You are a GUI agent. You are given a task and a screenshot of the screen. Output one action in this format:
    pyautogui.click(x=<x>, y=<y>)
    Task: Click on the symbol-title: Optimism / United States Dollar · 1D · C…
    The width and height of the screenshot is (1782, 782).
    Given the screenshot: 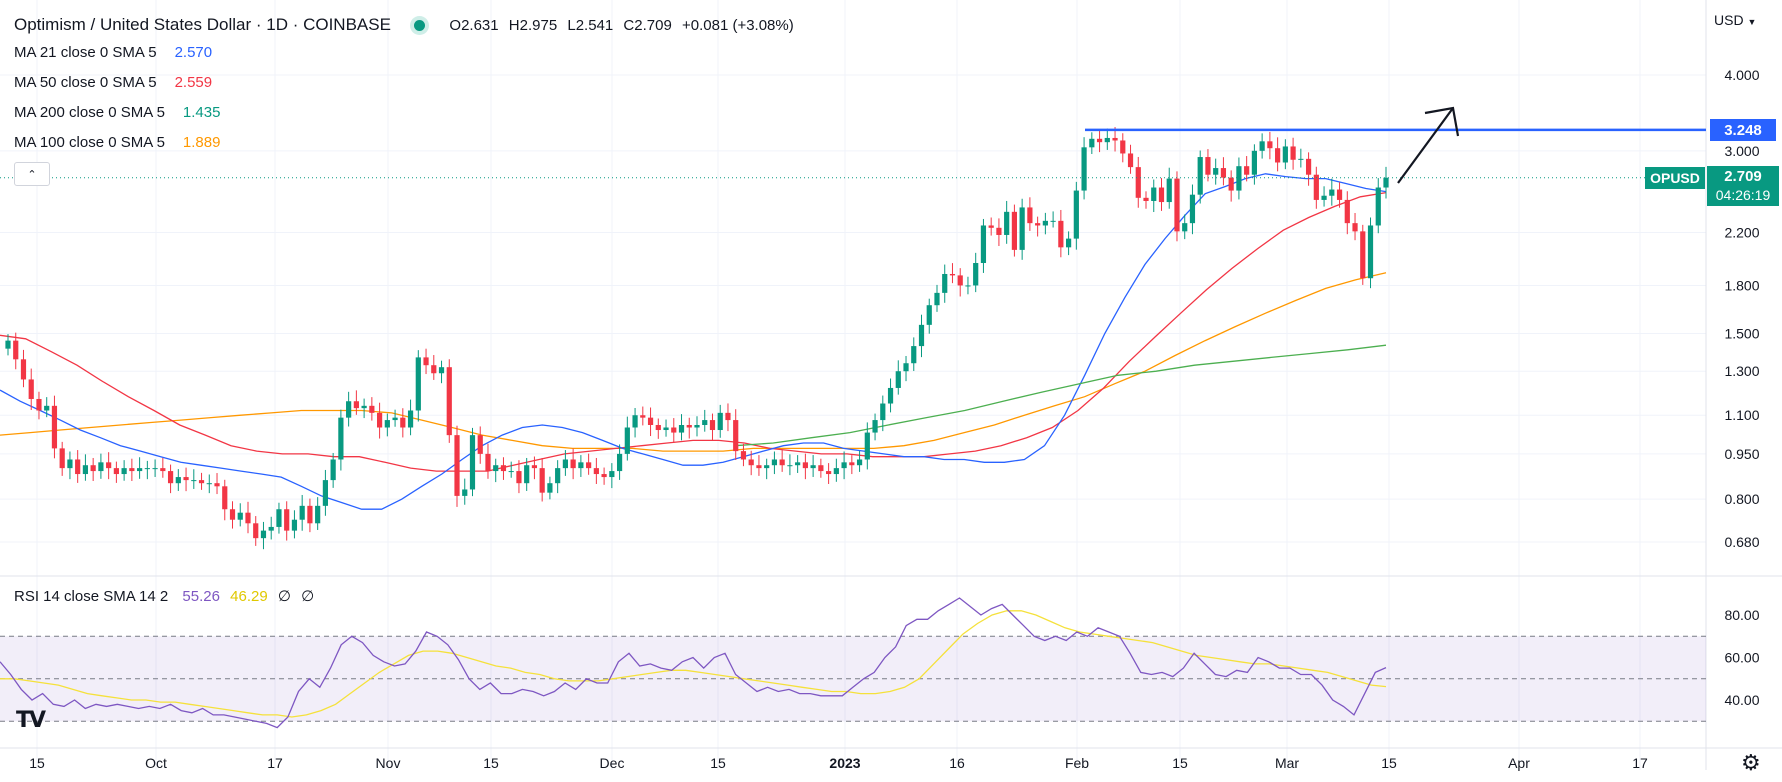 What is the action you would take?
    pyautogui.click(x=202, y=24)
    